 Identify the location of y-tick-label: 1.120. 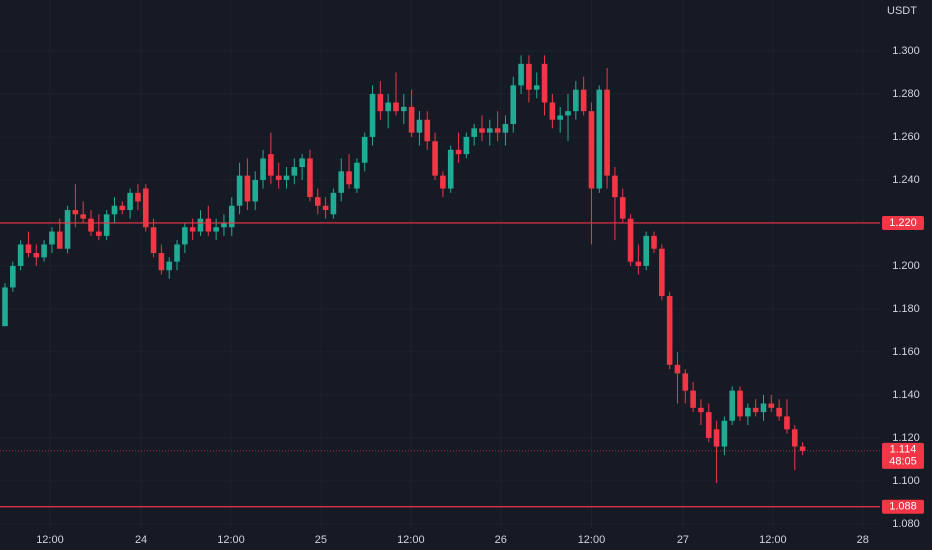
(906, 438).